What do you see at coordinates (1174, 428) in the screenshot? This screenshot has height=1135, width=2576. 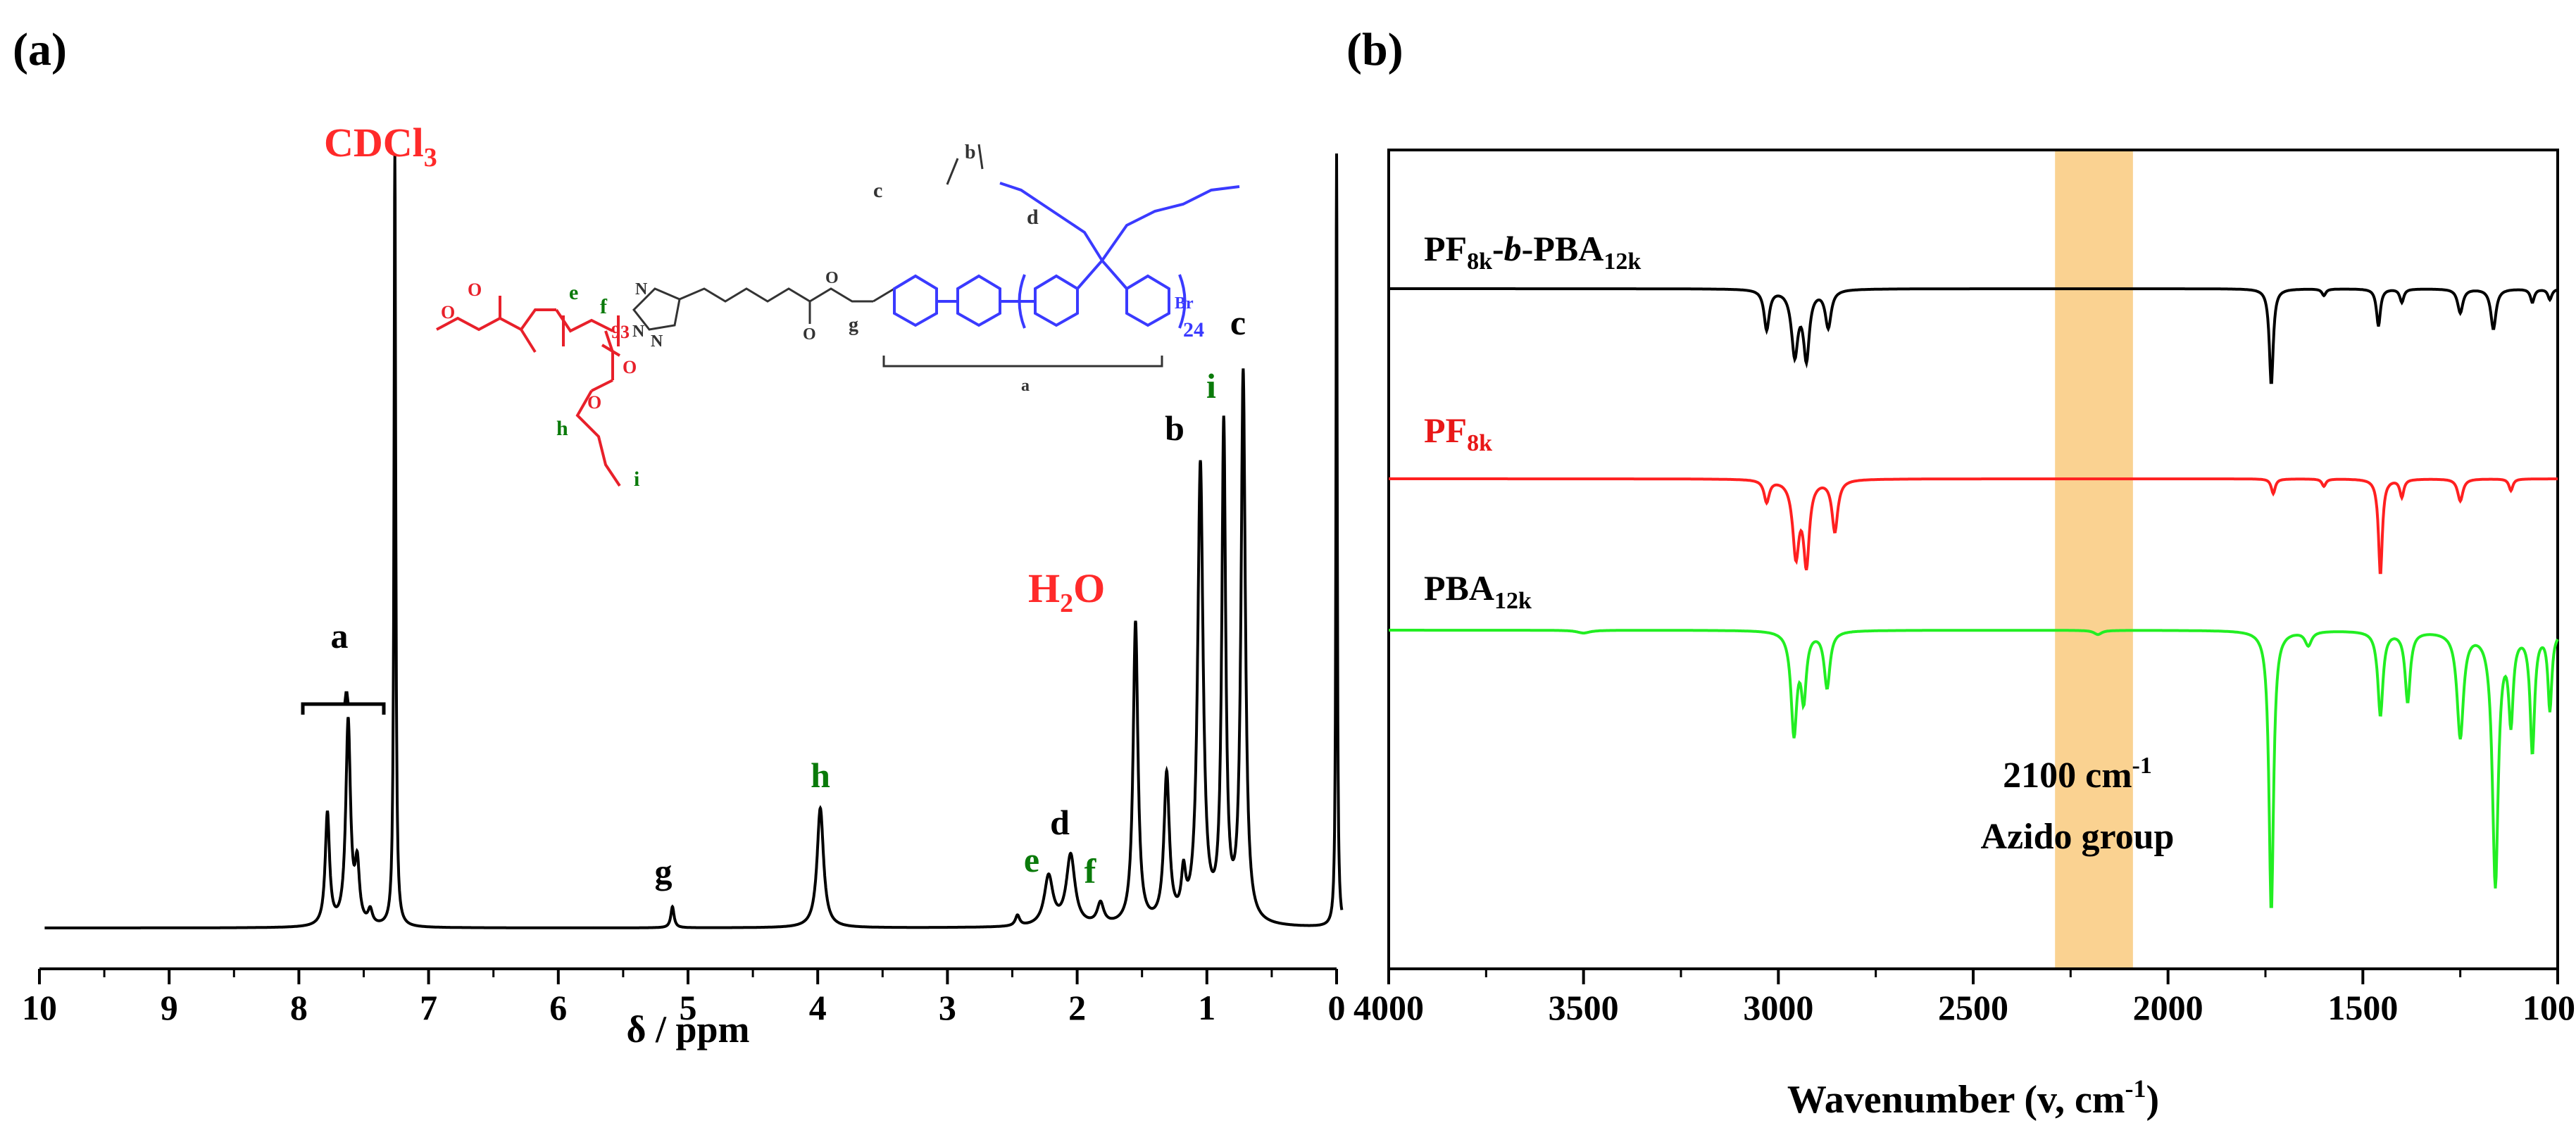 I see `nmr-label-b: b` at bounding box center [1174, 428].